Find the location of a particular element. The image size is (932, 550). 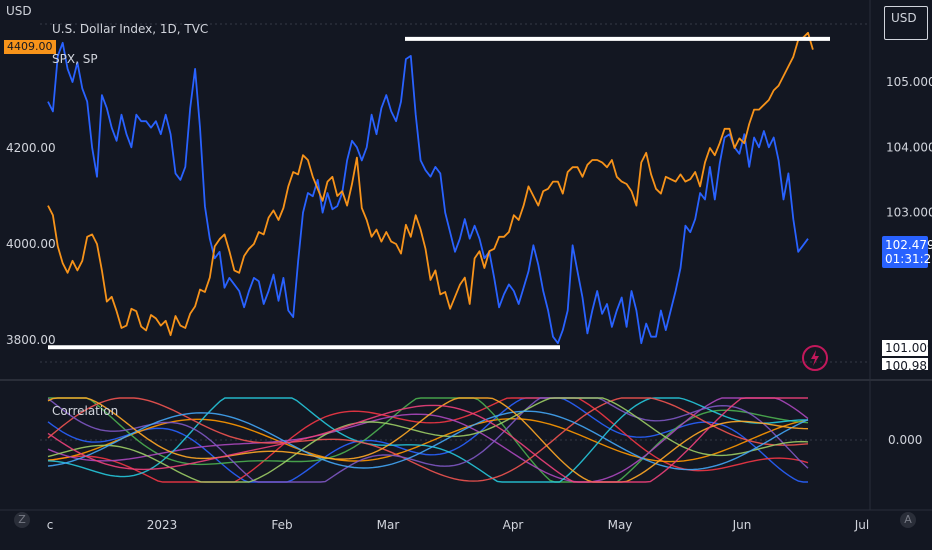

overlay-symbol-title: SPX, SP is located at coordinates (75, 59).